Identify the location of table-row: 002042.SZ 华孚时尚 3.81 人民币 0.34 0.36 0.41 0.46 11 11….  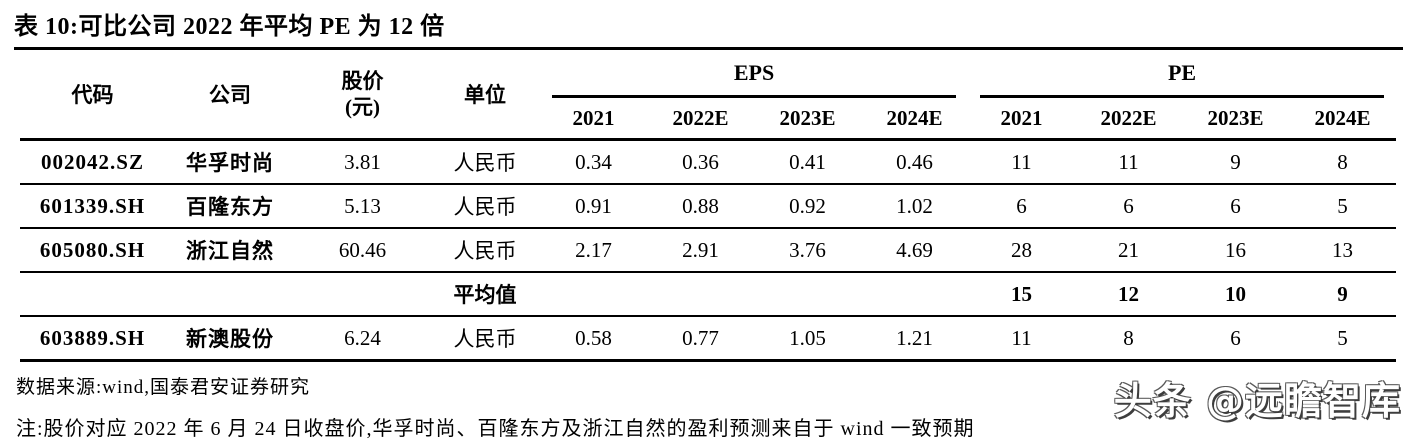
(708, 162).